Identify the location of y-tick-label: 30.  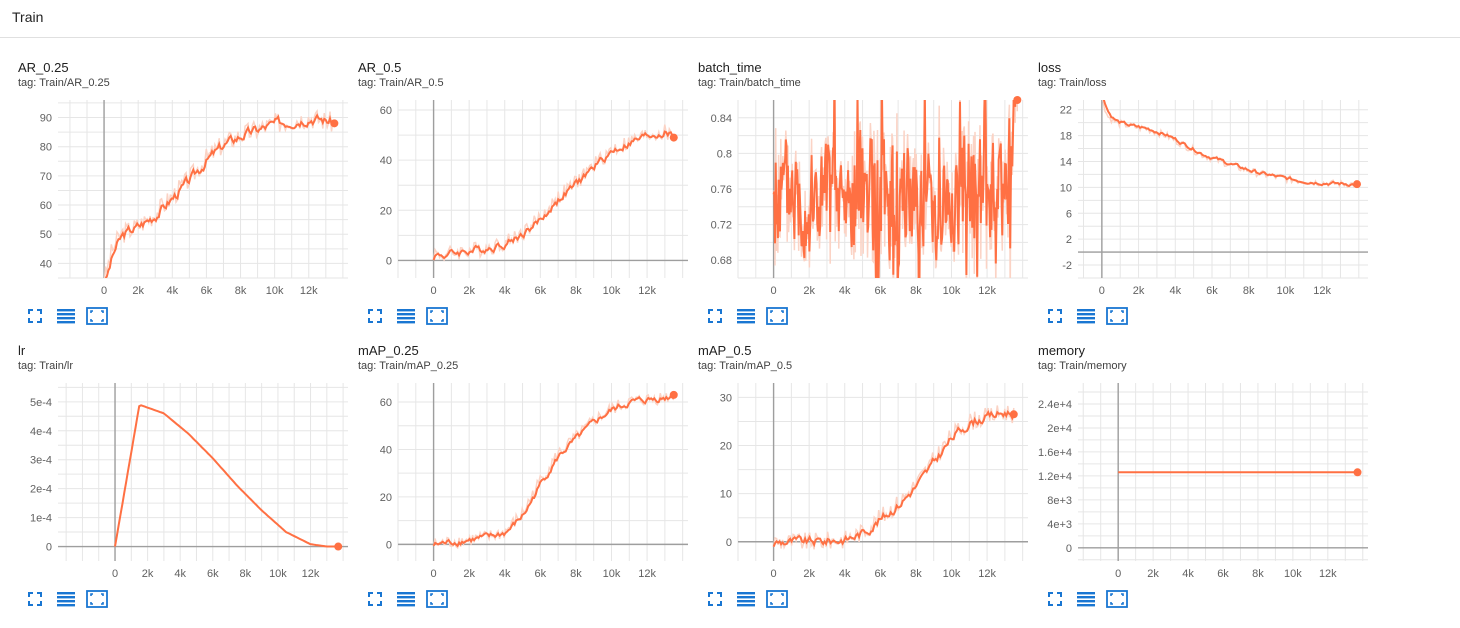
(726, 398).